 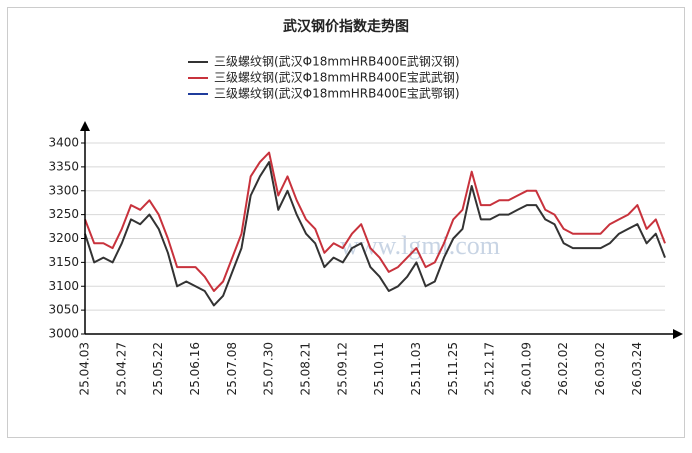 What do you see at coordinates (158, 368) in the screenshot?
I see `x-tick-label: 25.05.22` at bounding box center [158, 368].